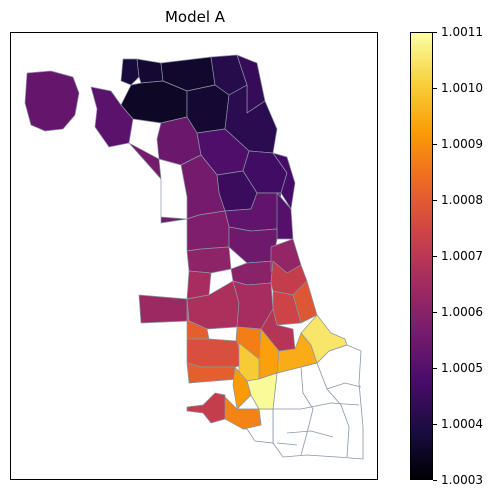 Image resolution: width=500 pixels, height=500 pixels. Describe the element at coordinates (195, 17) in the screenshot. I see `map-title: Model A` at that location.